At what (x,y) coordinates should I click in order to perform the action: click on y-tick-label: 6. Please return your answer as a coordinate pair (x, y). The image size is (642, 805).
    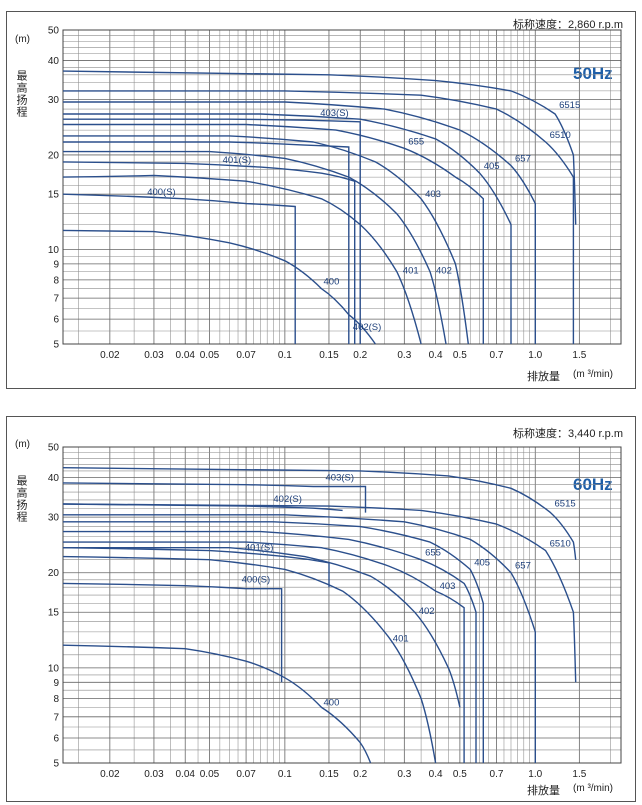
    Looking at the image, I should click on (56, 320).